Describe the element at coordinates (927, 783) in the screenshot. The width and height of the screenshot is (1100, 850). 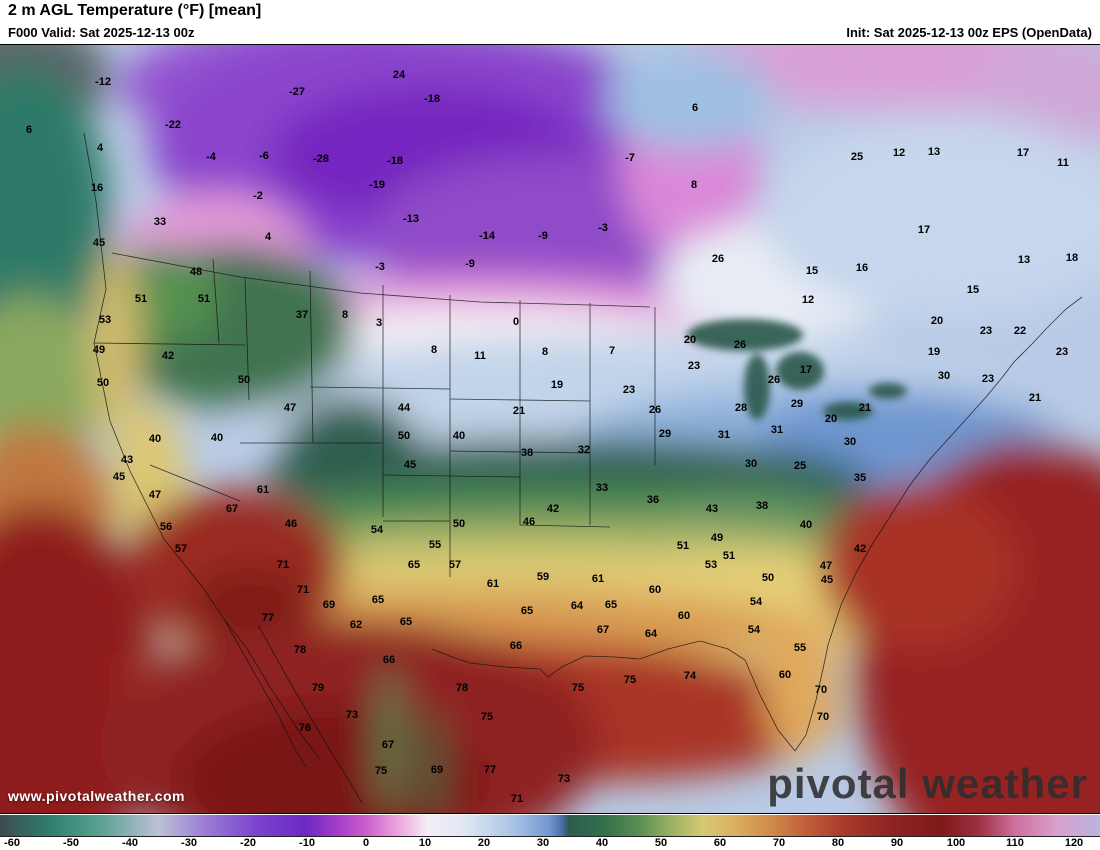
I see `pivotalweather-logo: pivotal weather` at that location.